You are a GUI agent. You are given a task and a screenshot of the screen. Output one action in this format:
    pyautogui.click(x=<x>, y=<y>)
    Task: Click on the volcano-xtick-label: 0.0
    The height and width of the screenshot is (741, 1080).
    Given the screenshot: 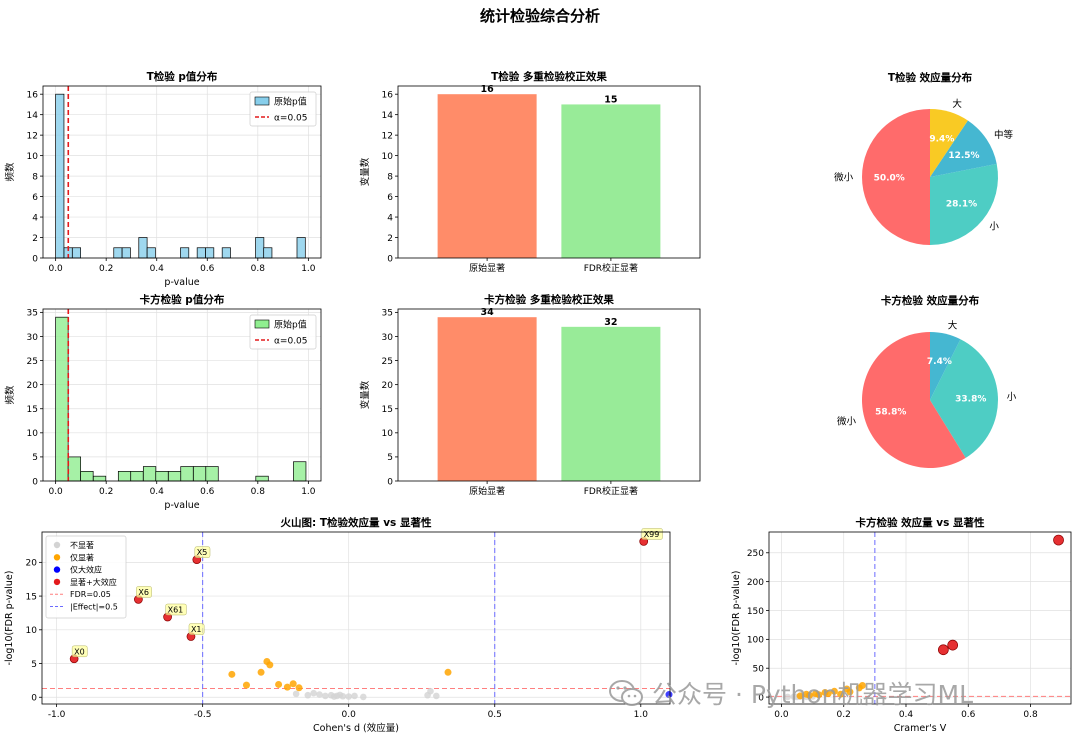 What is the action you would take?
    pyautogui.click(x=349, y=715)
    